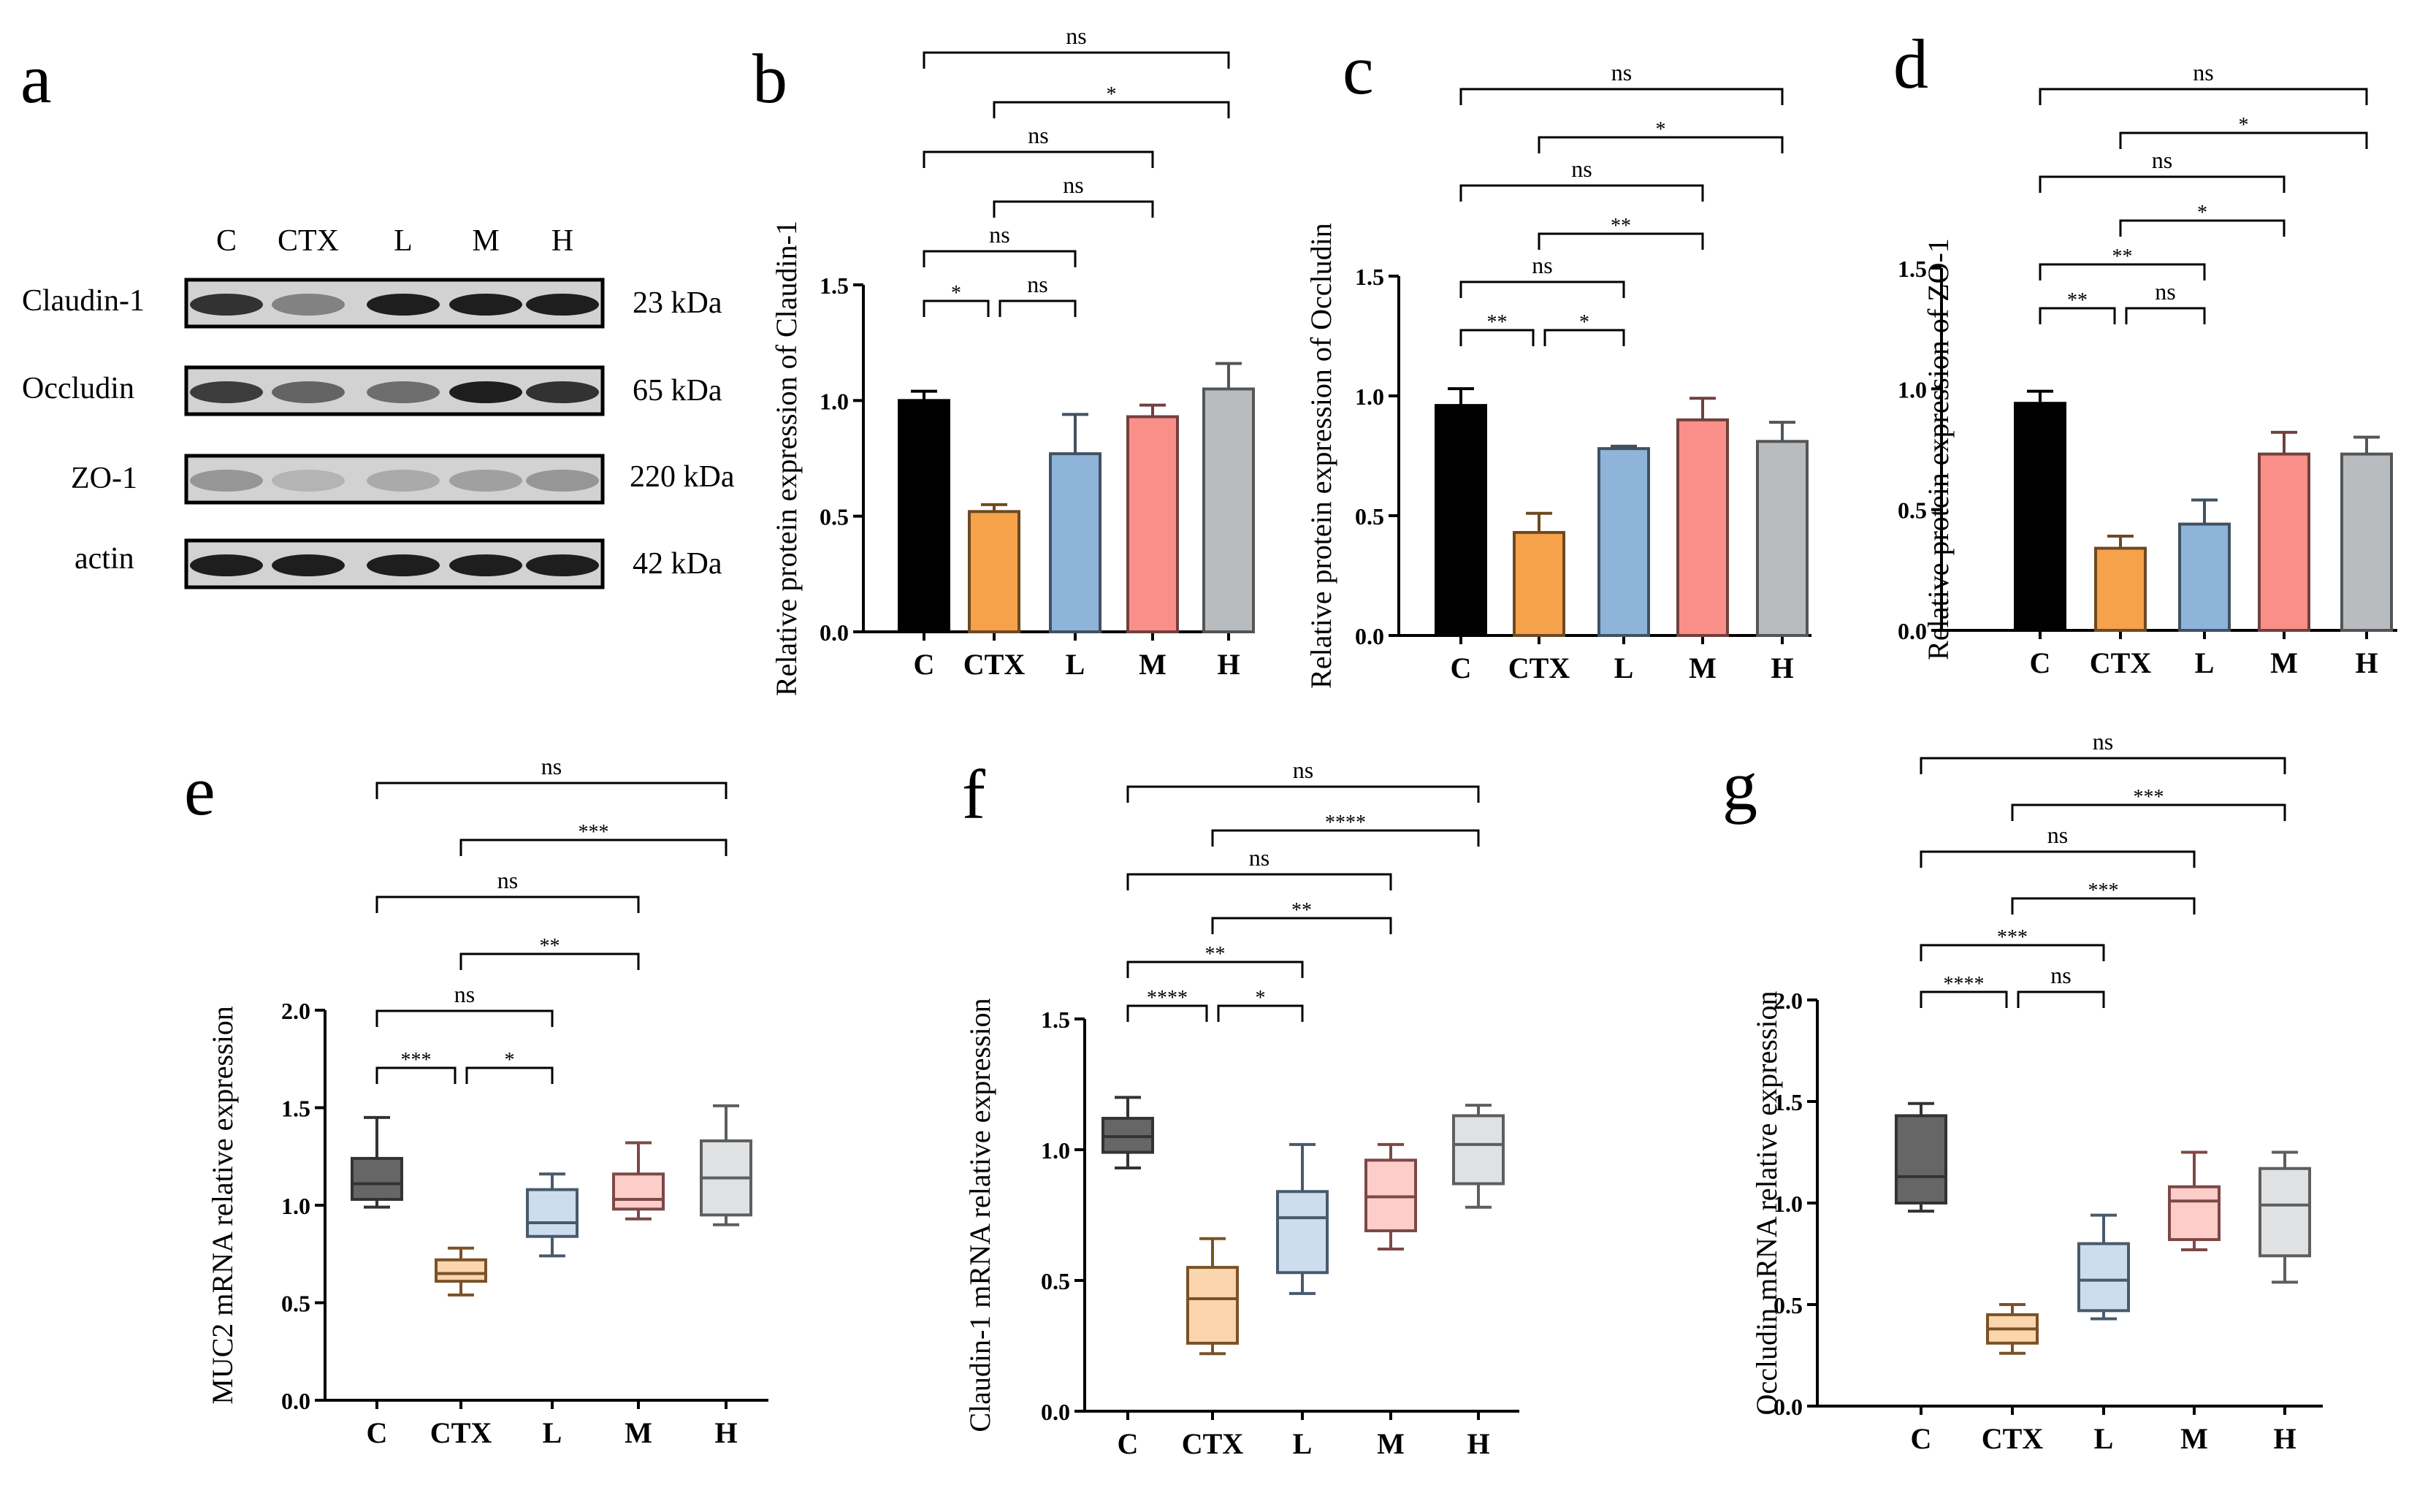 Image resolution: width=2436 pixels, height=1512 pixels. What do you see at coordinates (295, 1401) in the screenshot?
I see `y-tick-label: 0.0` at bounding box center [295, 1401].